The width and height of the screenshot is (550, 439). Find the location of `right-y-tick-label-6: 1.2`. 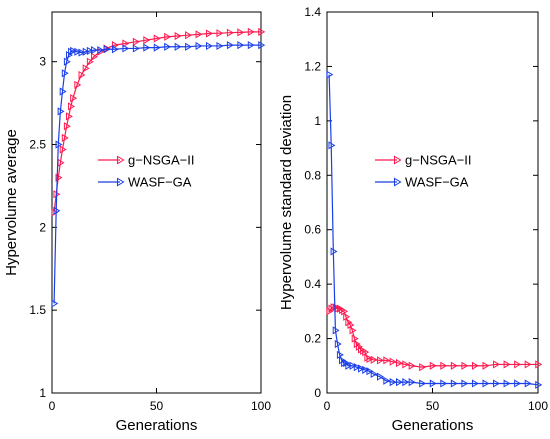

right-y-tick-label-6: 1.2 is located at coordinates (312, 66).